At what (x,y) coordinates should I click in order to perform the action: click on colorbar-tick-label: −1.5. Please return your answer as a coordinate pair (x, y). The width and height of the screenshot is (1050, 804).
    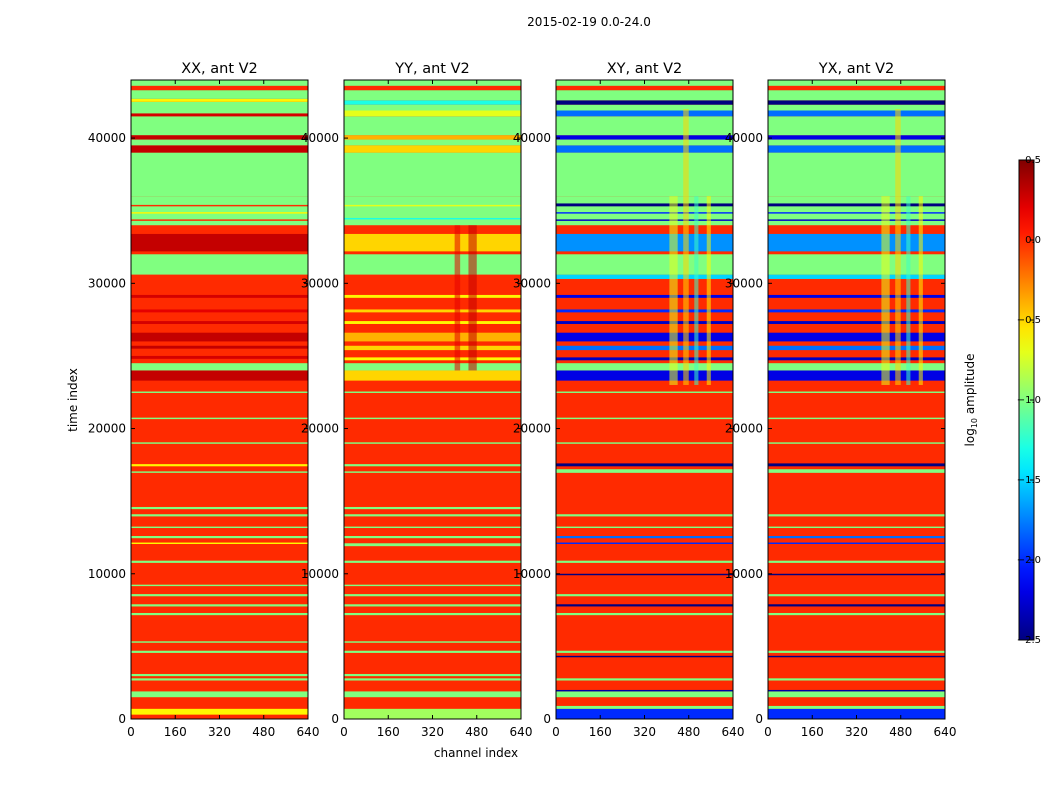
    Looking at the image, I should click on (1029, 480).